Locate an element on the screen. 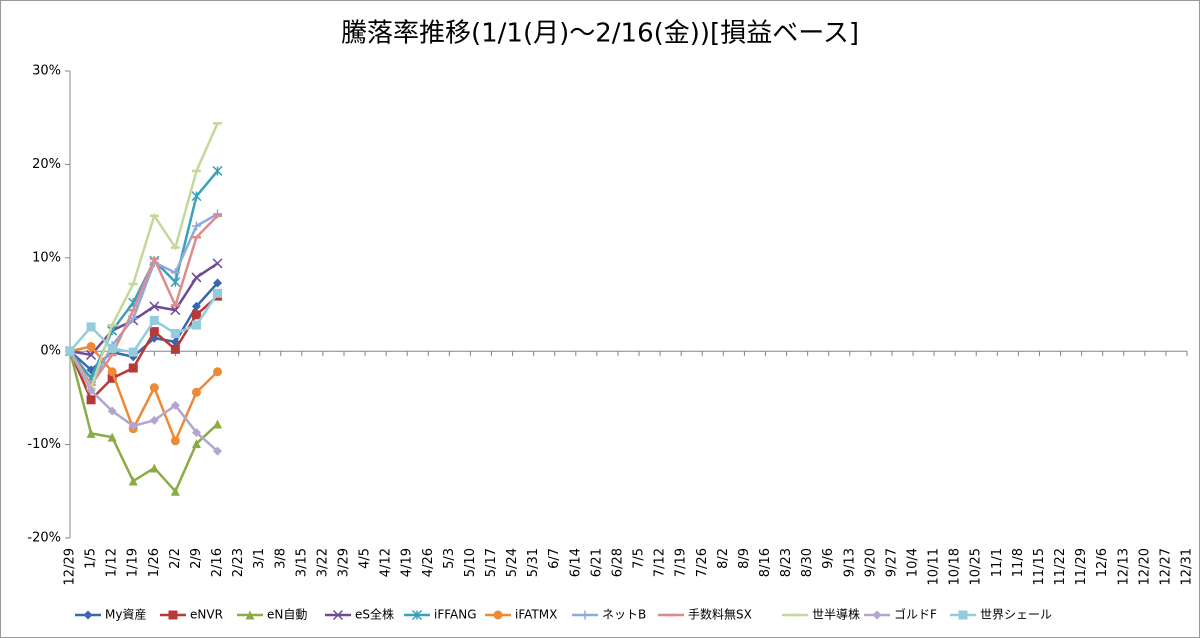  chart-title: 騰落率推移(1/1(月)～2/16(金))[損益ベース] is located at coordinates (600, 34).